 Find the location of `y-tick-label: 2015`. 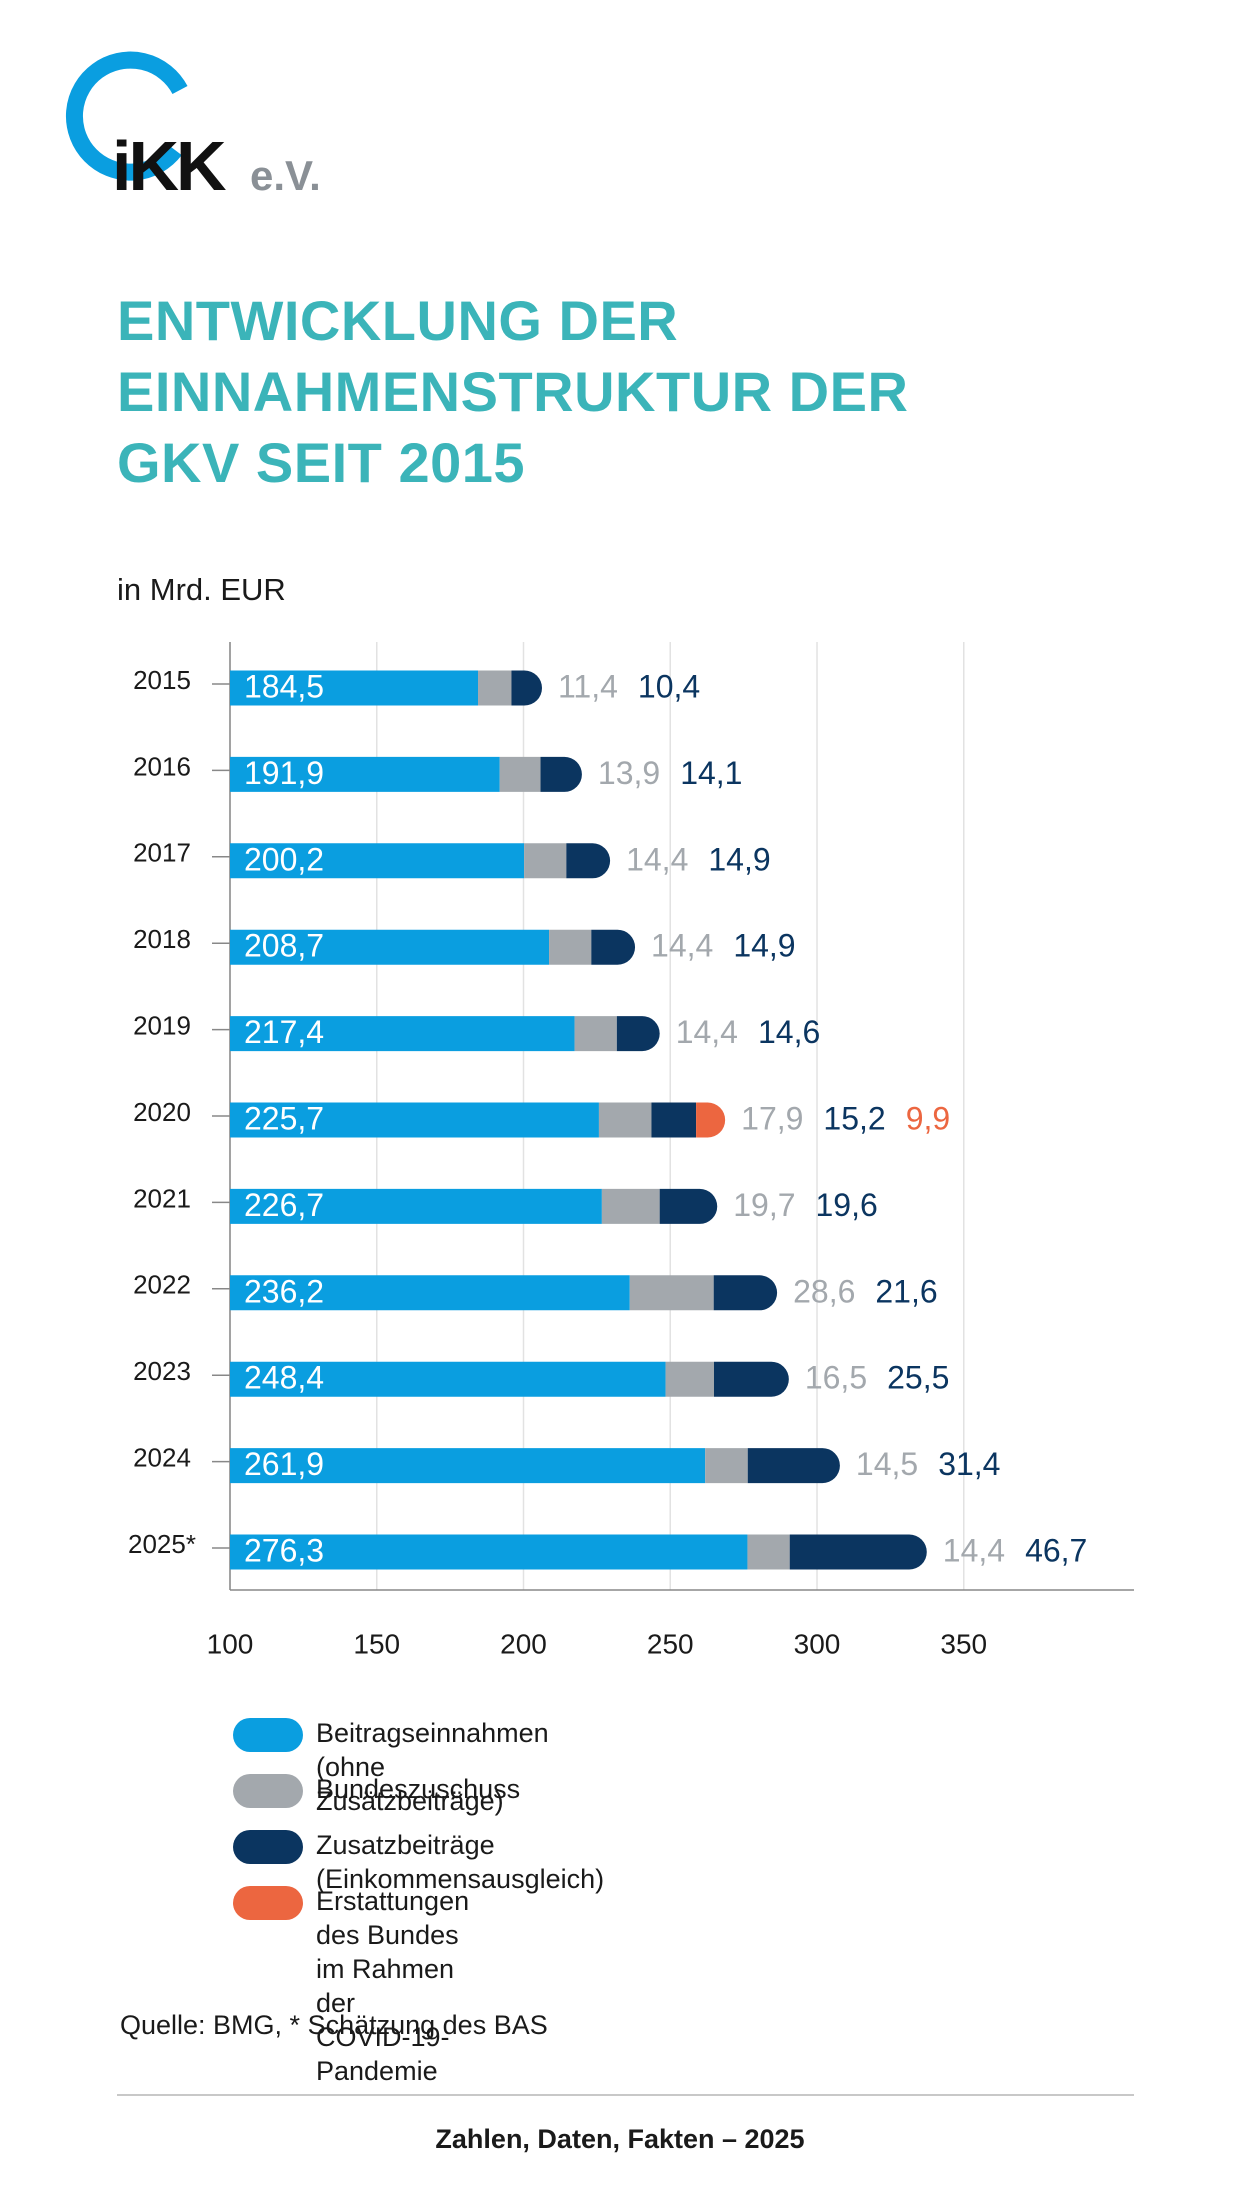

y-tick-label: 2015 is located at coordinates (162, 680).